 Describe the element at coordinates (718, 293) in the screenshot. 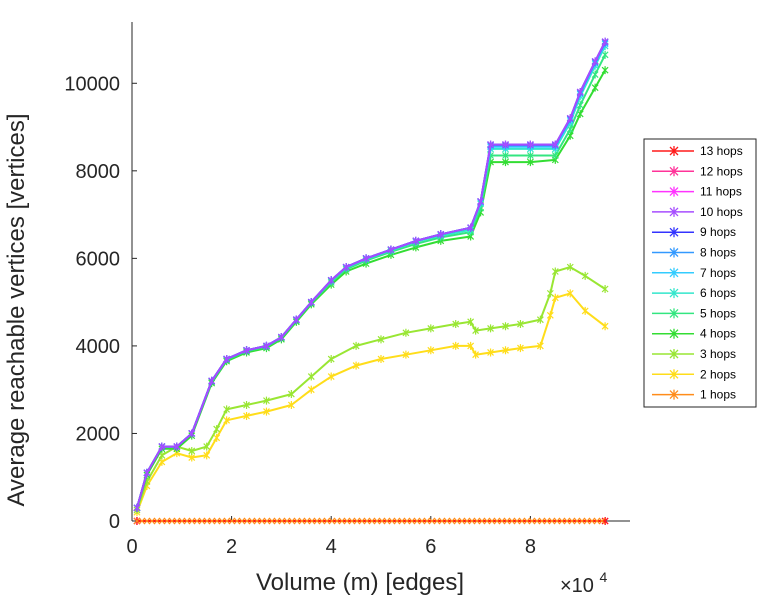

I see `legend-label: 6 hops` at that location.